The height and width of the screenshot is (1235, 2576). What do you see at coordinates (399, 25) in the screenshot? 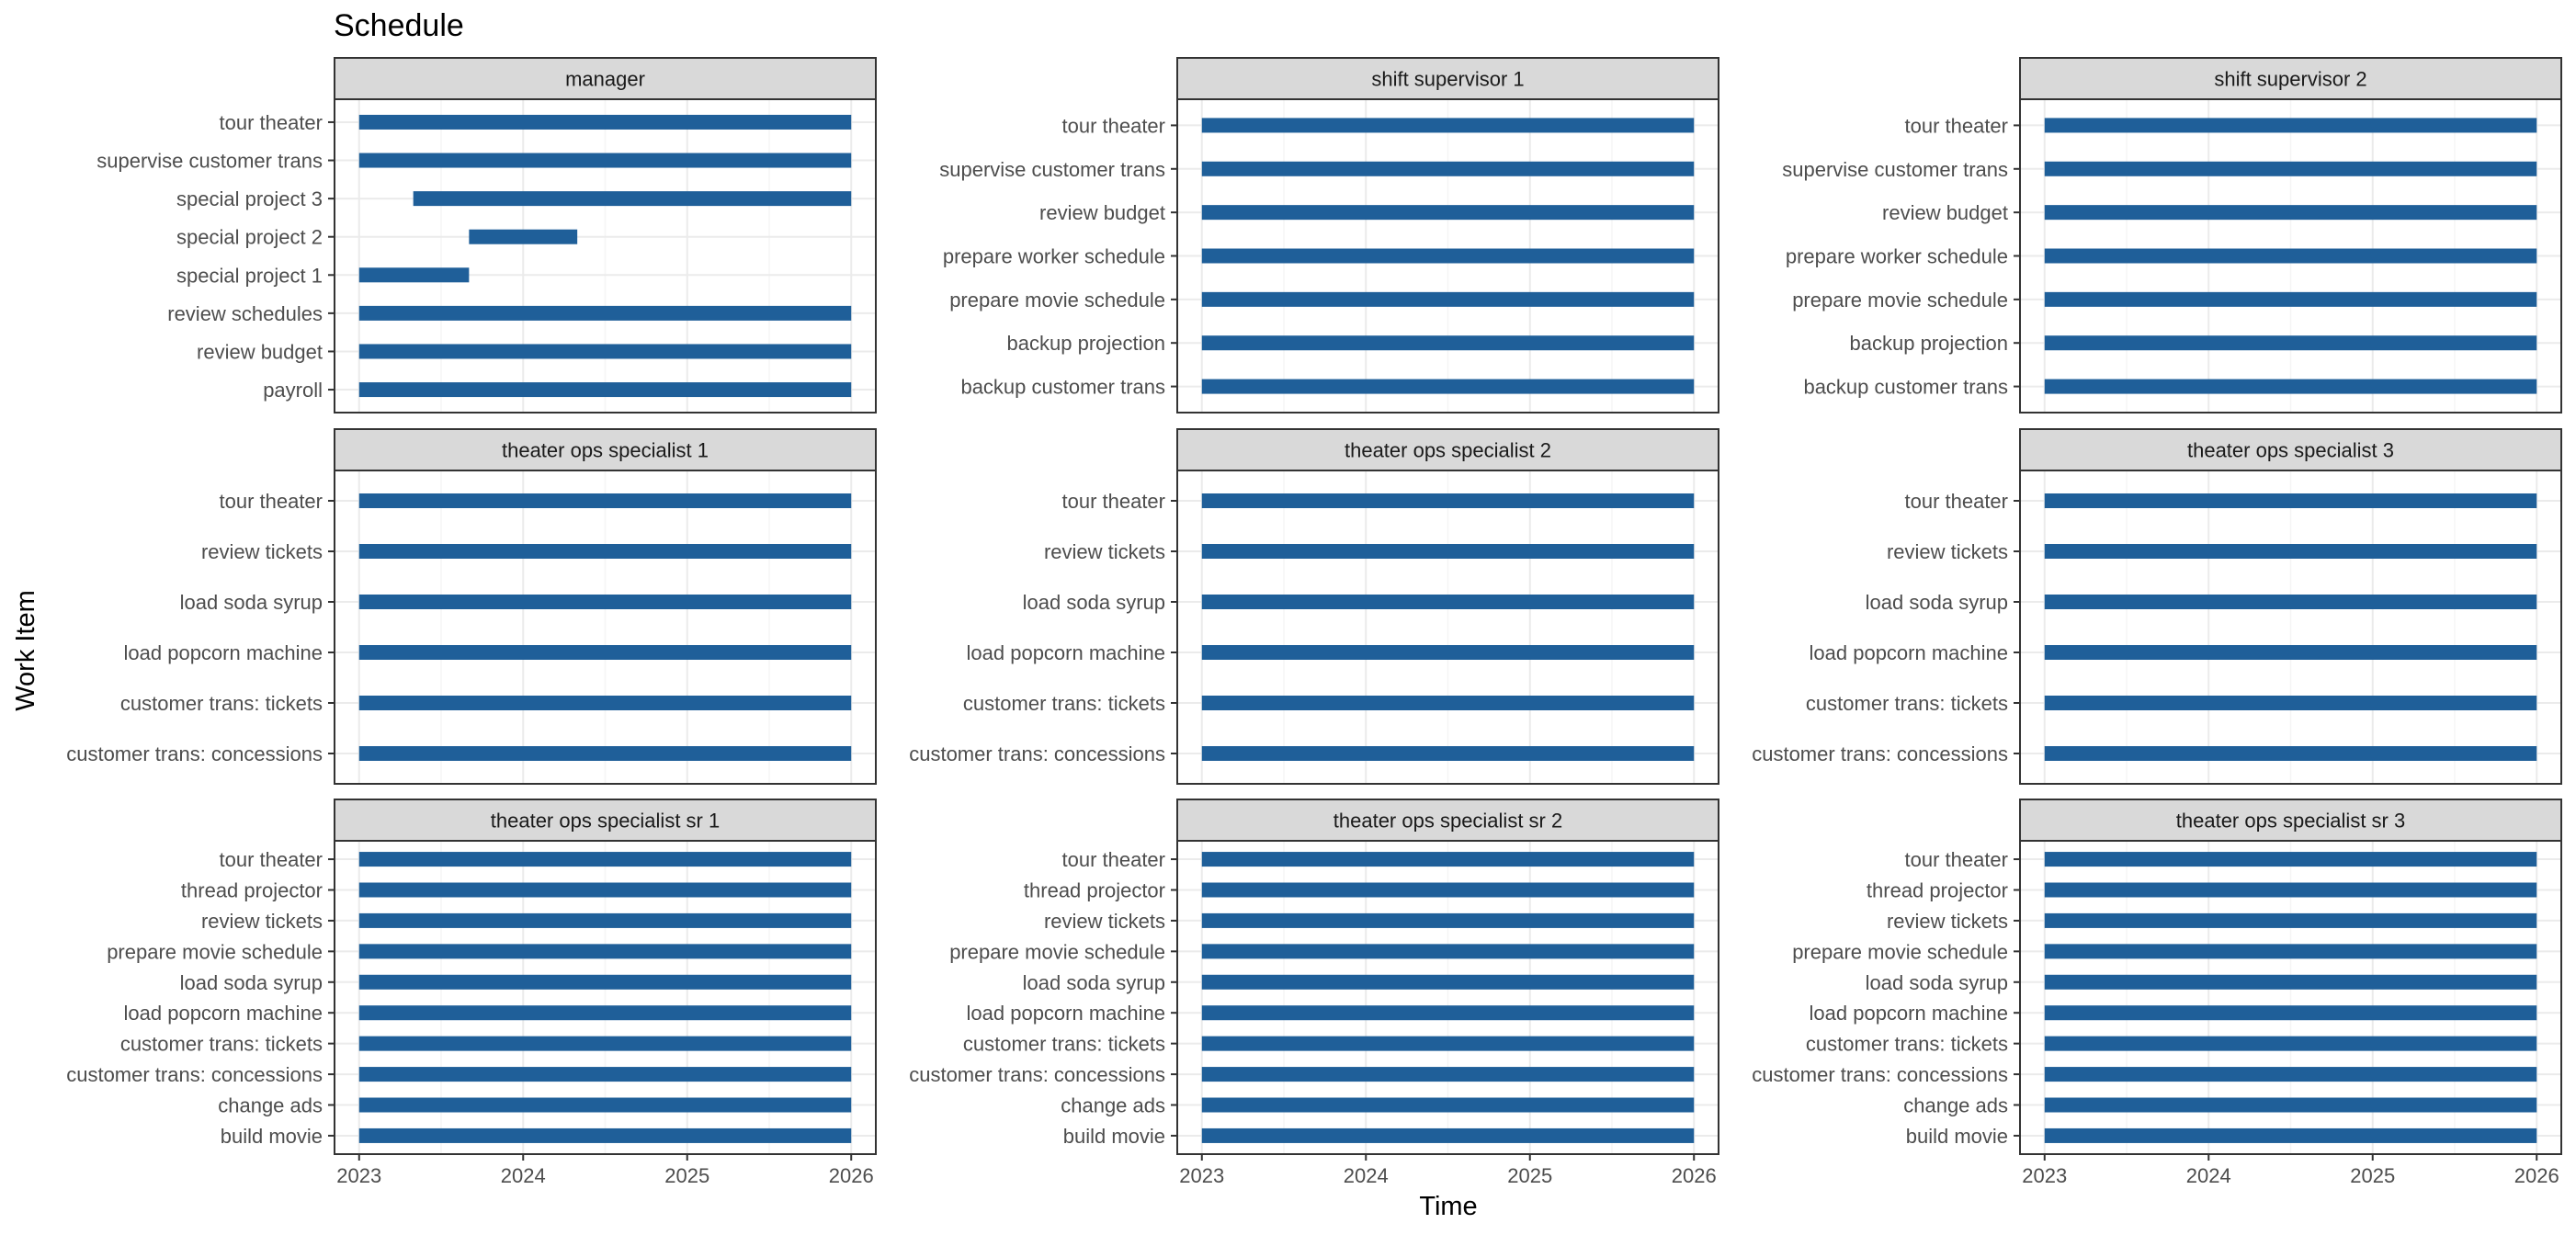
I see `chart-title: Schedule` at bounding box center [399, 25].